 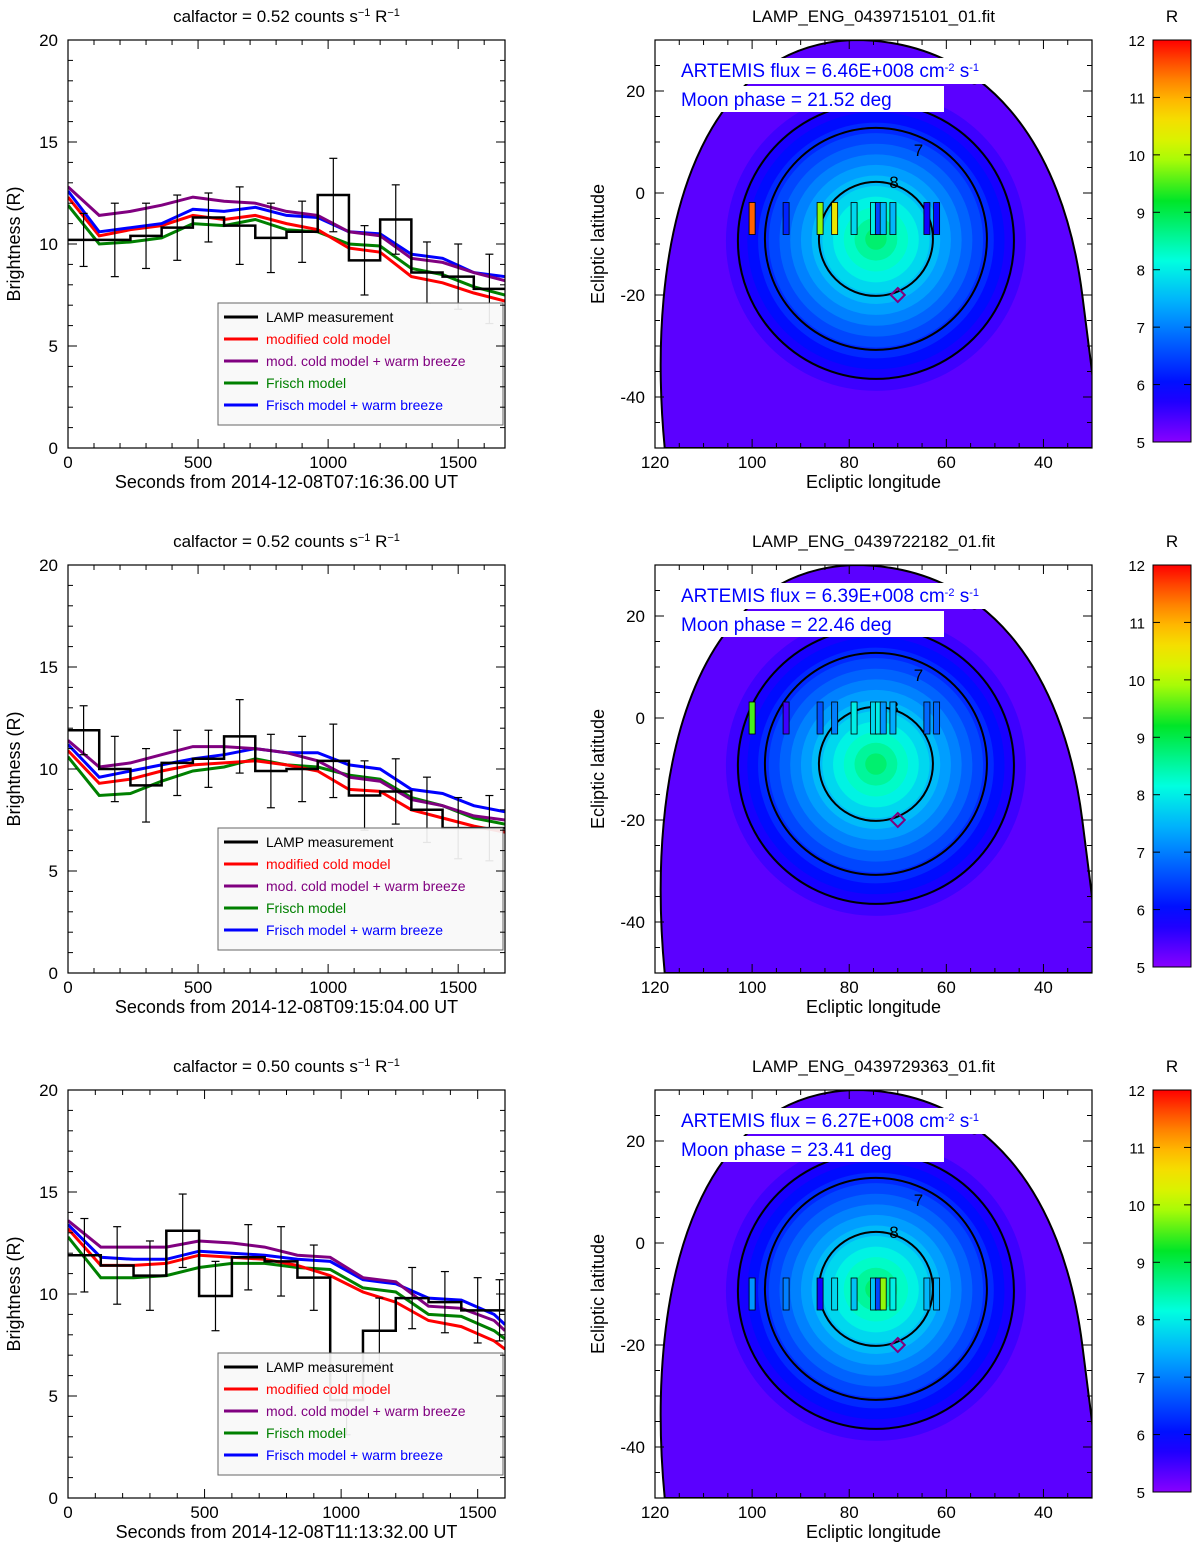 What do you see at coordinates (53, 1396) in the screenshot?
I see `y-tick-label: 5` at bounding box center [53, 1396].